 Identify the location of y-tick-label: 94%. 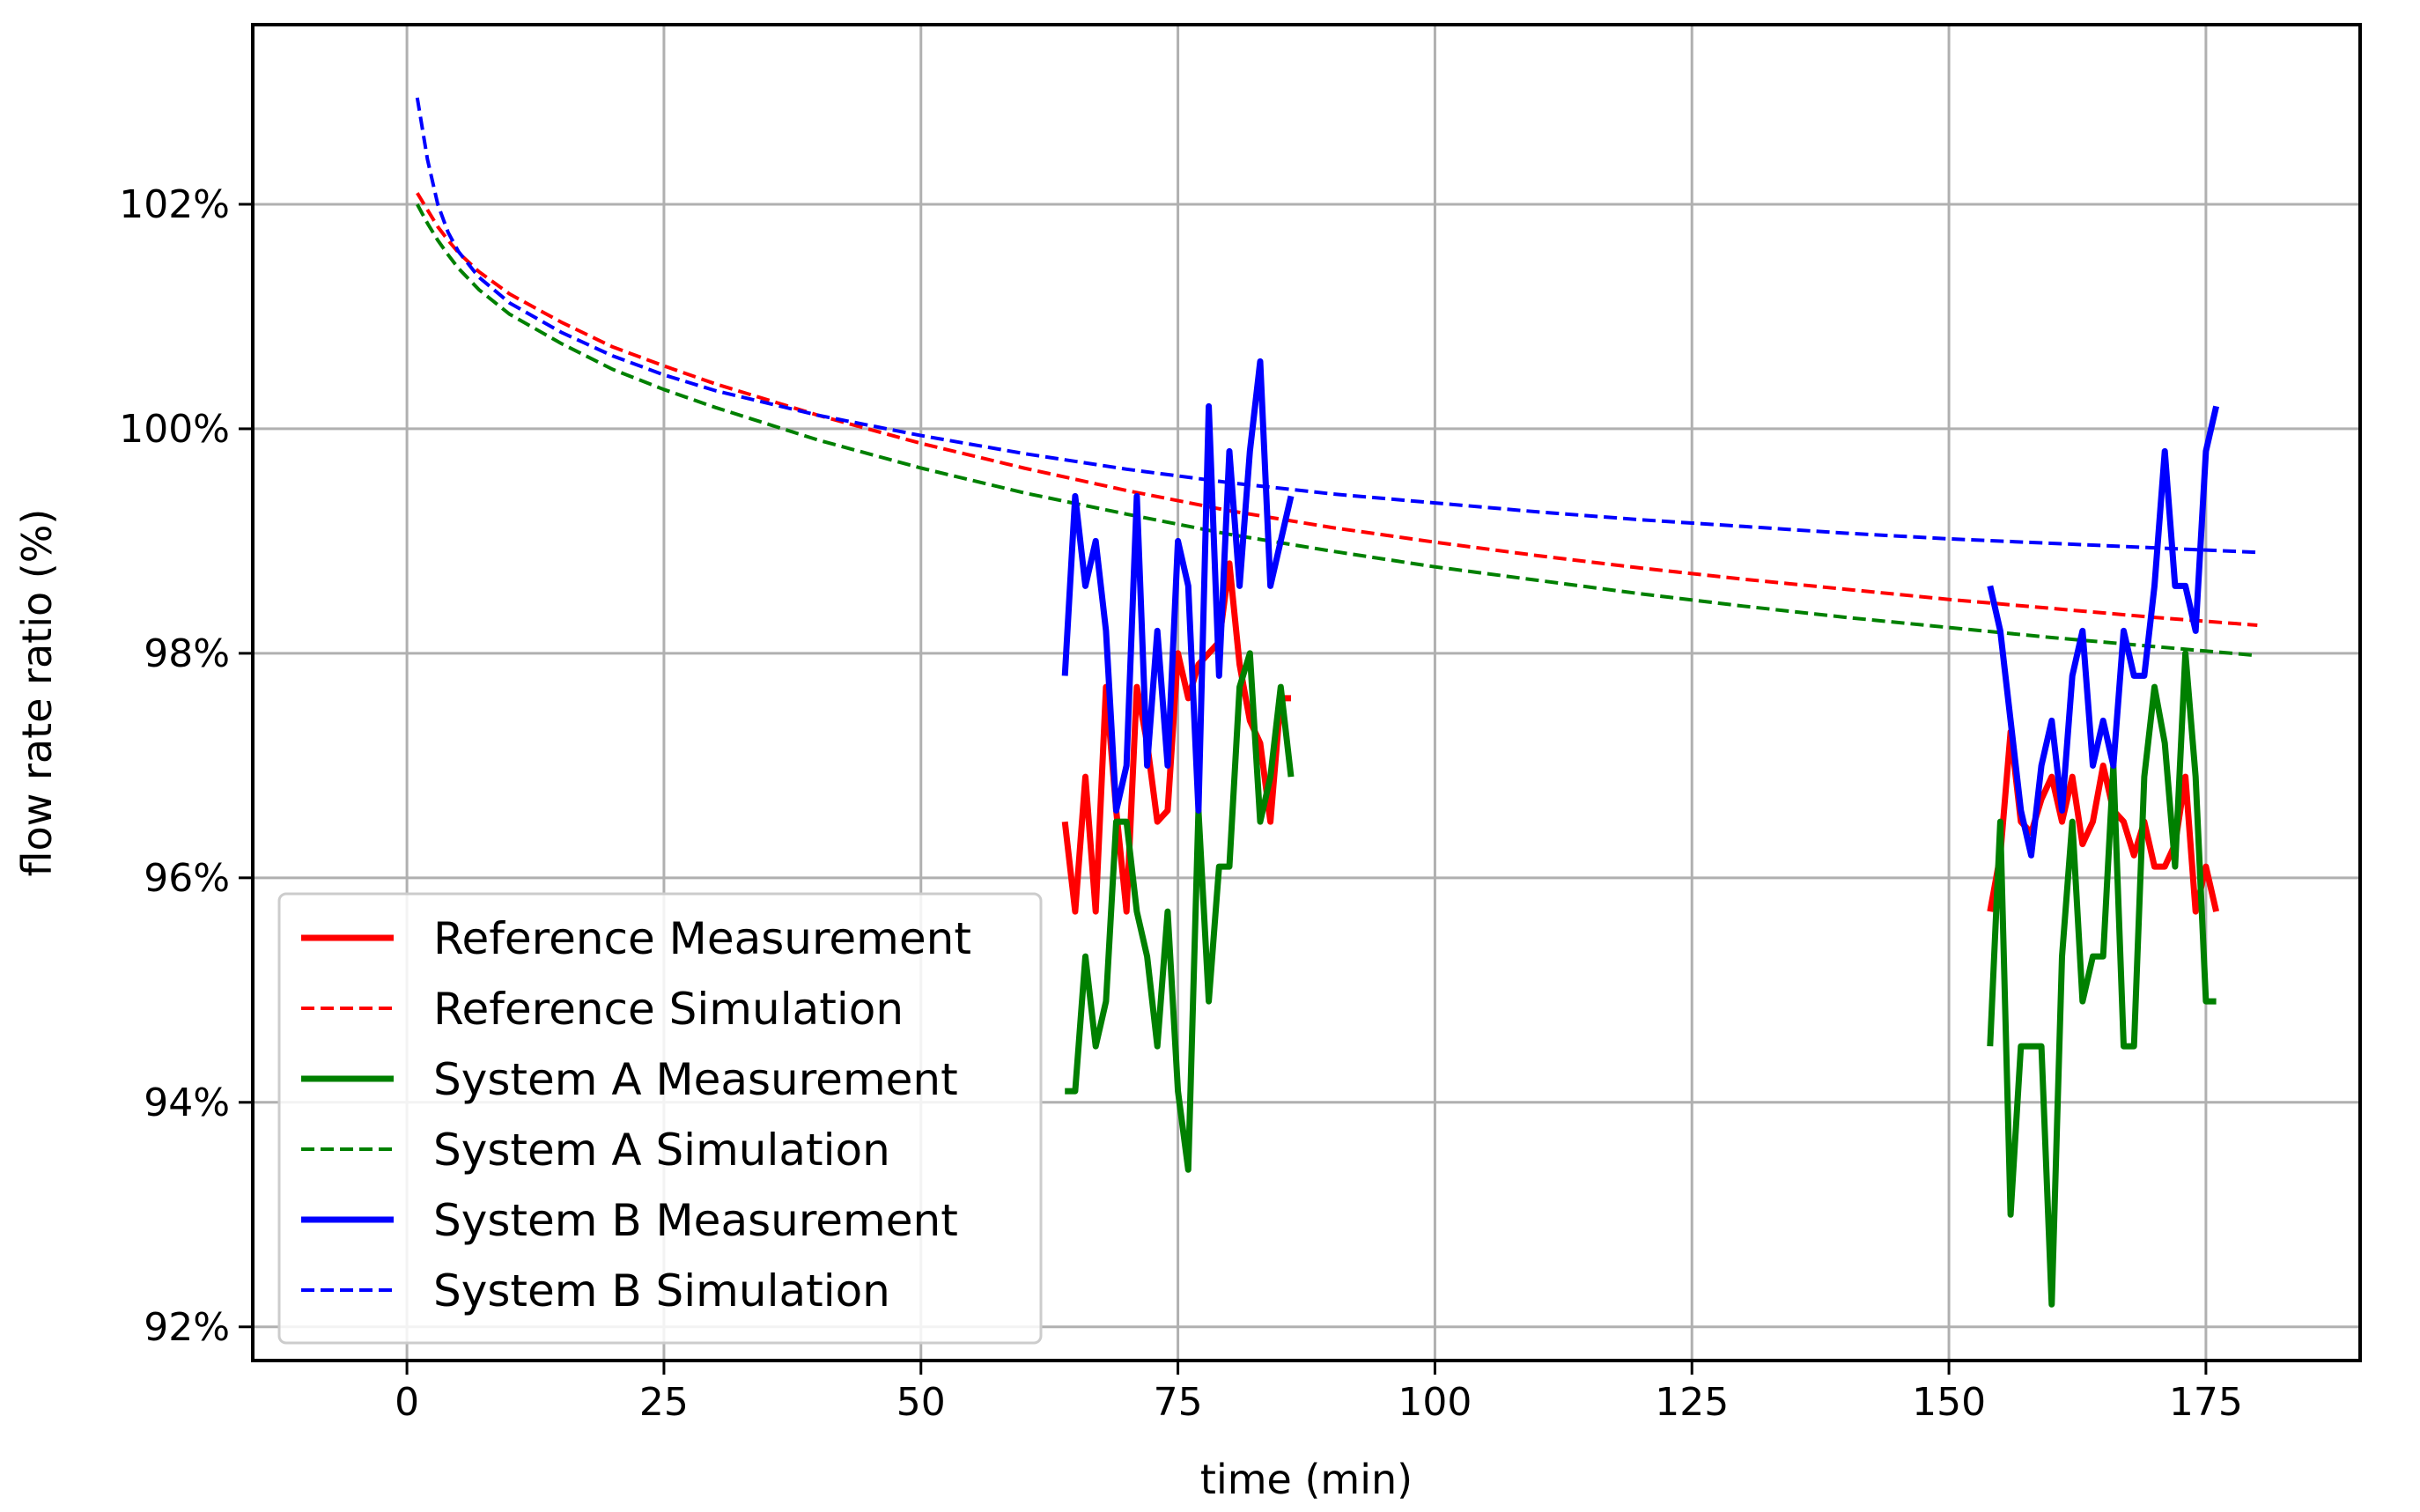
(187, 1103).